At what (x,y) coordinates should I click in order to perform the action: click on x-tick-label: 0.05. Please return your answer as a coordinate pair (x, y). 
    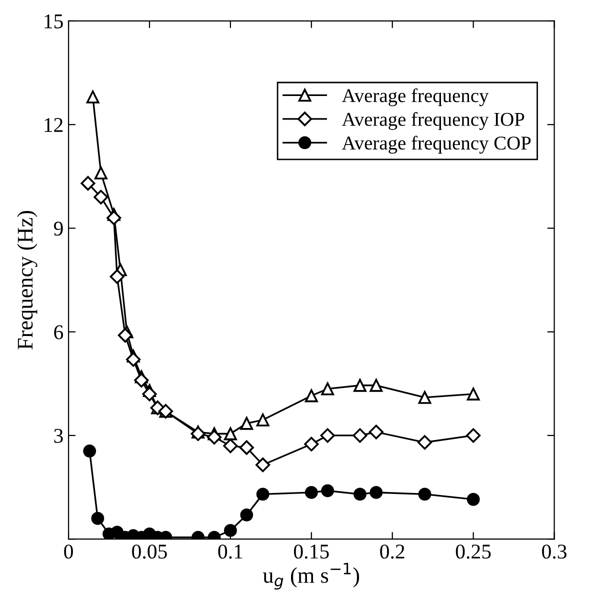
    Looking at the image, I should click on (149, 551).